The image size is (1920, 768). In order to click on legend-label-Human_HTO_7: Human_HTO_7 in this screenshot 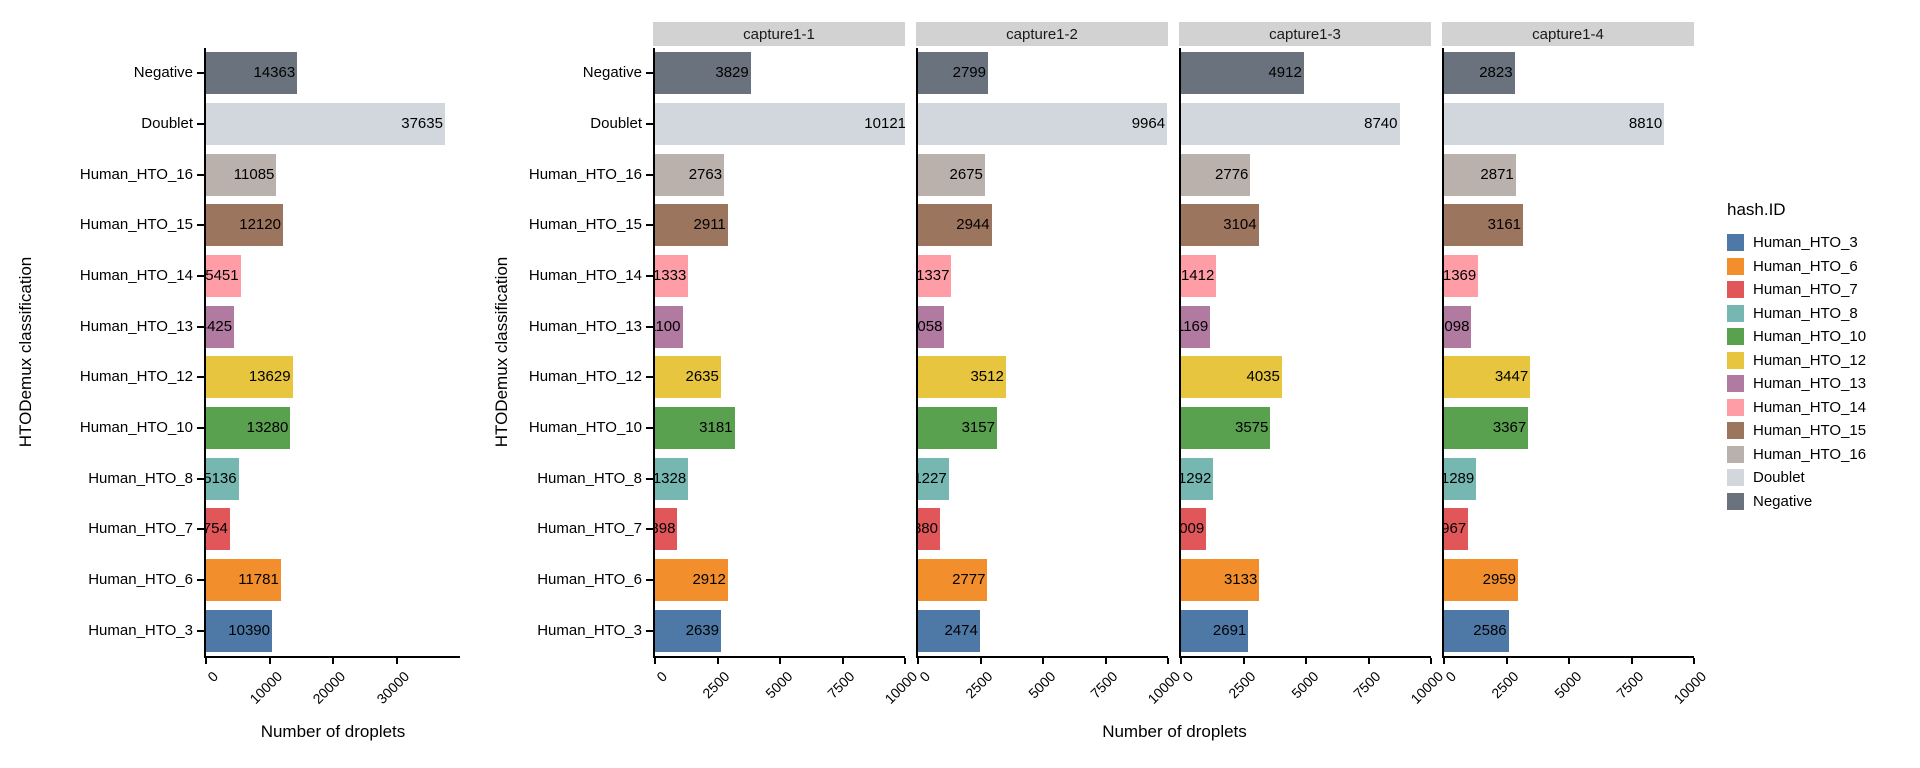, I will do `click(1805, 289)`.